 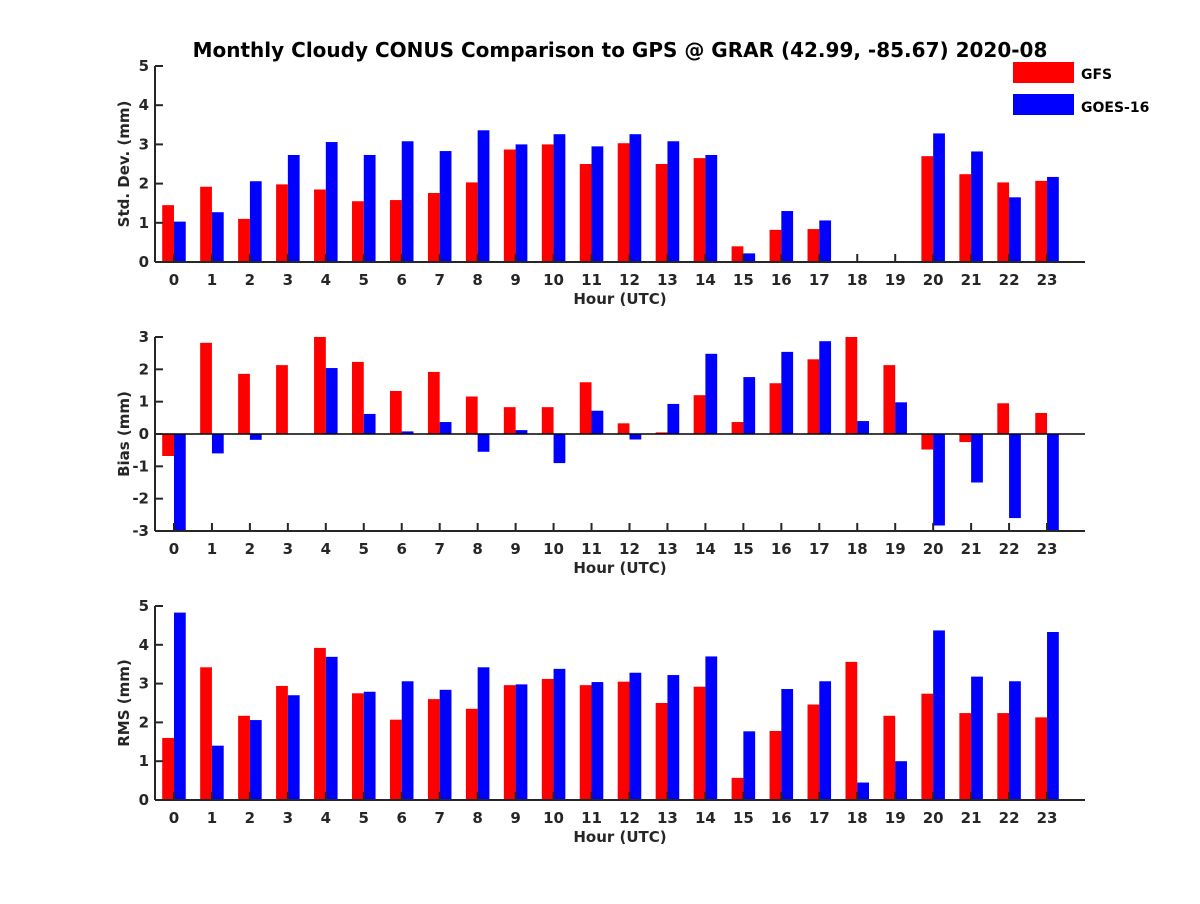 What do you see at coordinates (402, 818) in the screenshot?
I see `xtick-label-p2-6: 6` at bounding box center [402, 818].